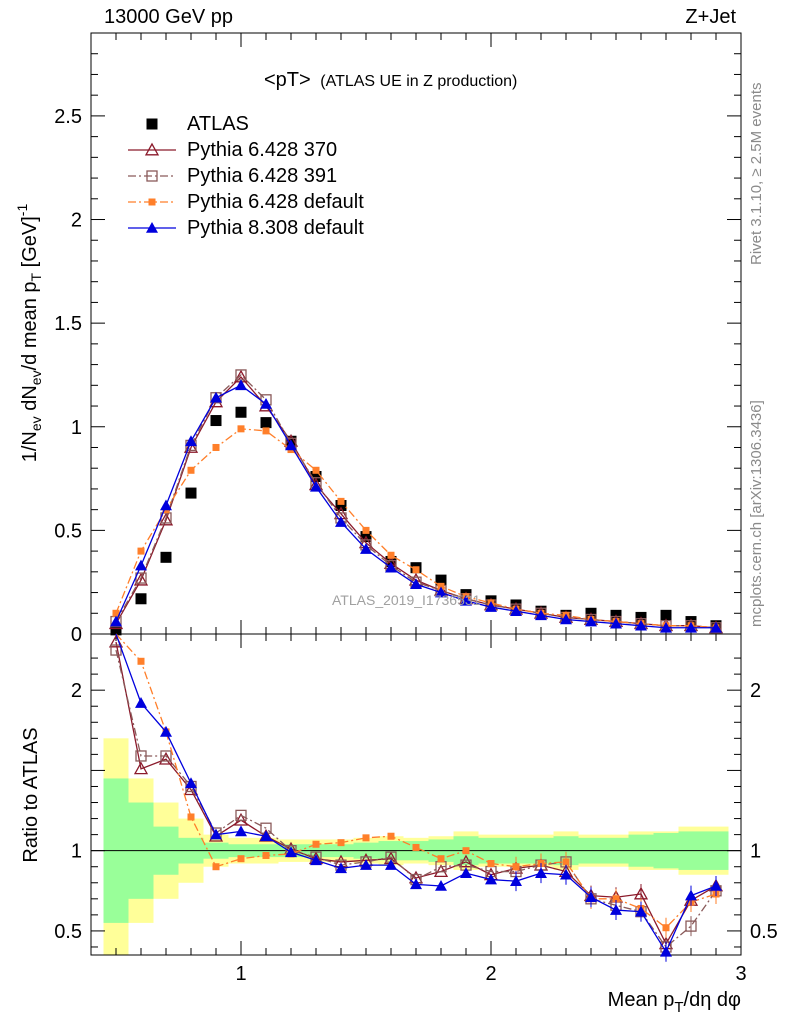 The height and width of the screenshot is (1024, 786). I want to click on y-tick-label: 2, so click(76, 221).